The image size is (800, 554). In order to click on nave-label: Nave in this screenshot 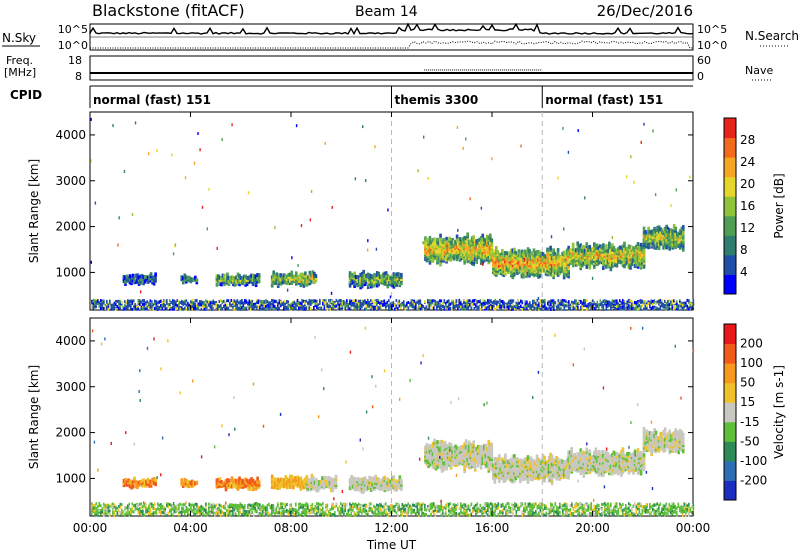, I will do `click(759, 70)`.